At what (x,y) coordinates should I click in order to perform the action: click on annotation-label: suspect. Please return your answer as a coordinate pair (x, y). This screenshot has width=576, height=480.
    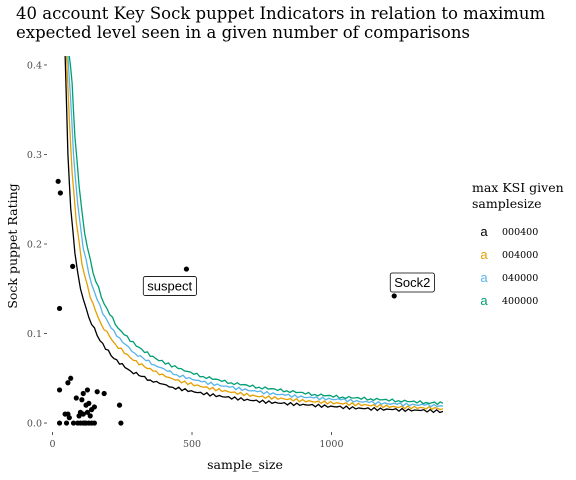
    Looking at the image, I should click on (169, 286).